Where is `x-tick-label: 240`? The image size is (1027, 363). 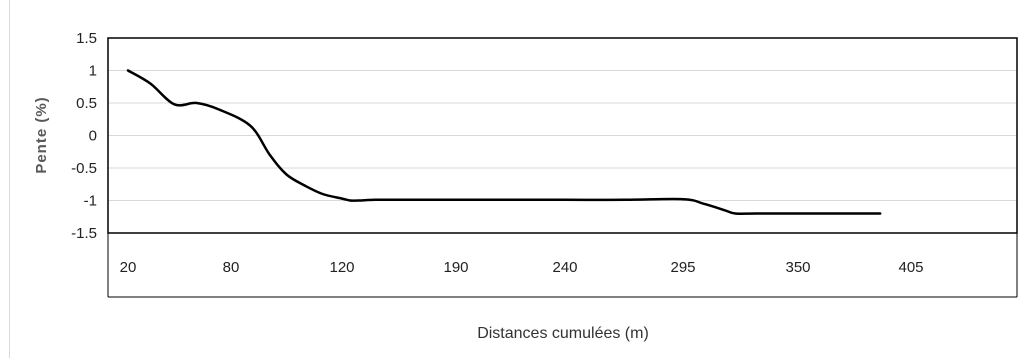 x-tick-label: 240 is located at coordinates (564, 267).